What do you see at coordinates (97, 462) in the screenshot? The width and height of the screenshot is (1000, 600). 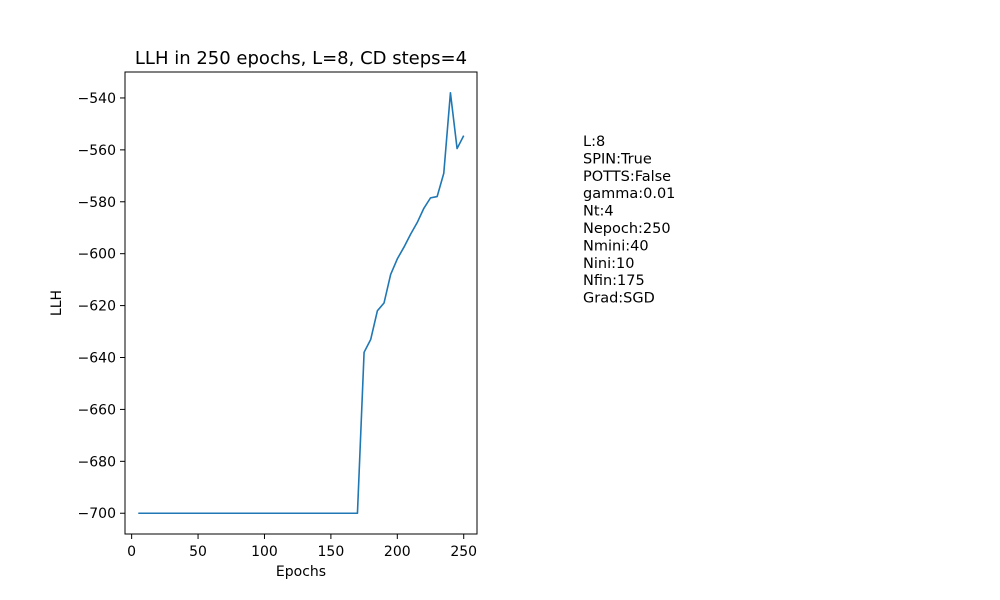 I see `y-tick-label: −680` at bounding box center [97, 462].